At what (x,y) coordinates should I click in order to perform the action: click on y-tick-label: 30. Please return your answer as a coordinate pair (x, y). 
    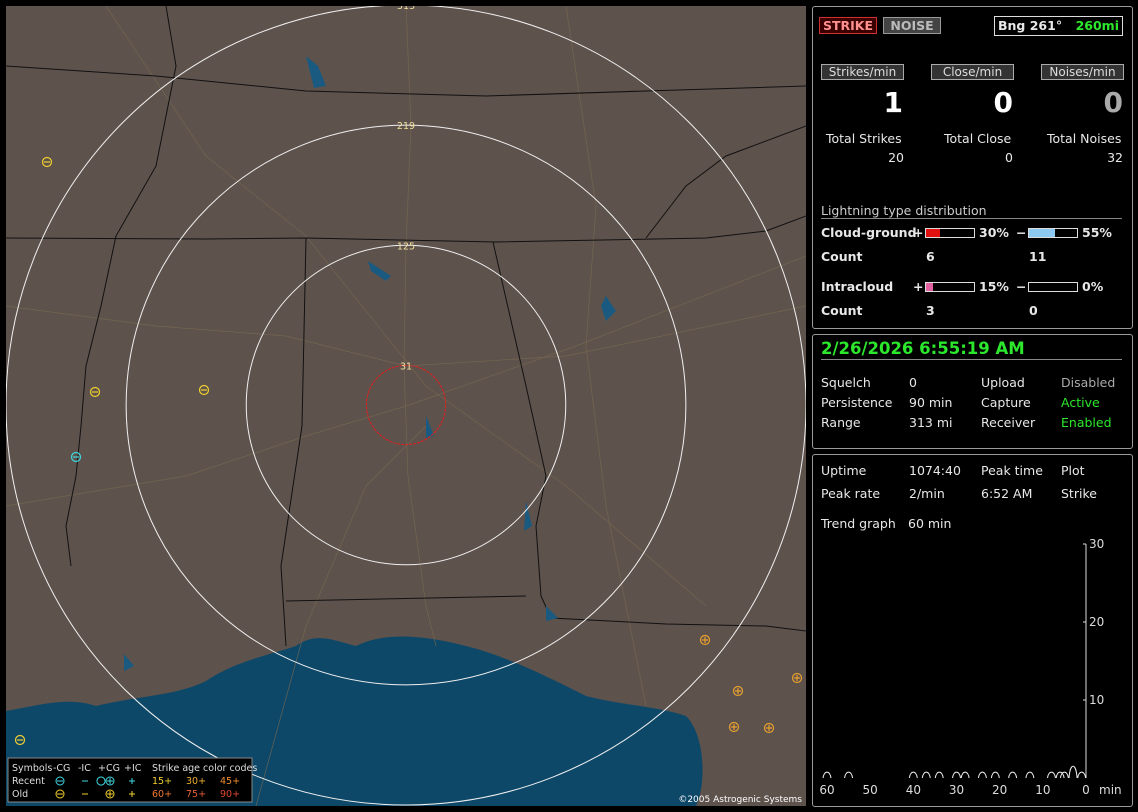
    Looking at the image, I should click on (1096, 544).